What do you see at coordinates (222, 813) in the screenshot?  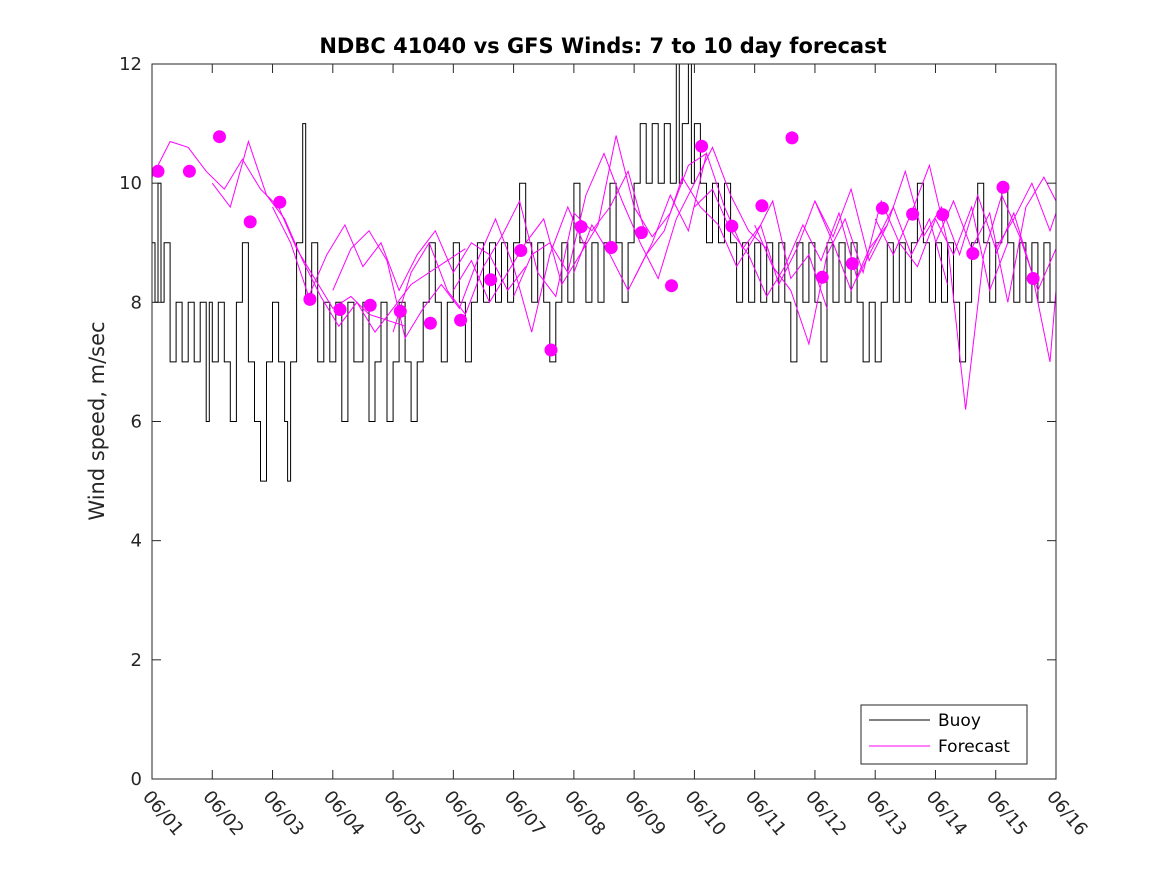 I see `x-tick-label: 06/02` at bounding box center [222, 813].